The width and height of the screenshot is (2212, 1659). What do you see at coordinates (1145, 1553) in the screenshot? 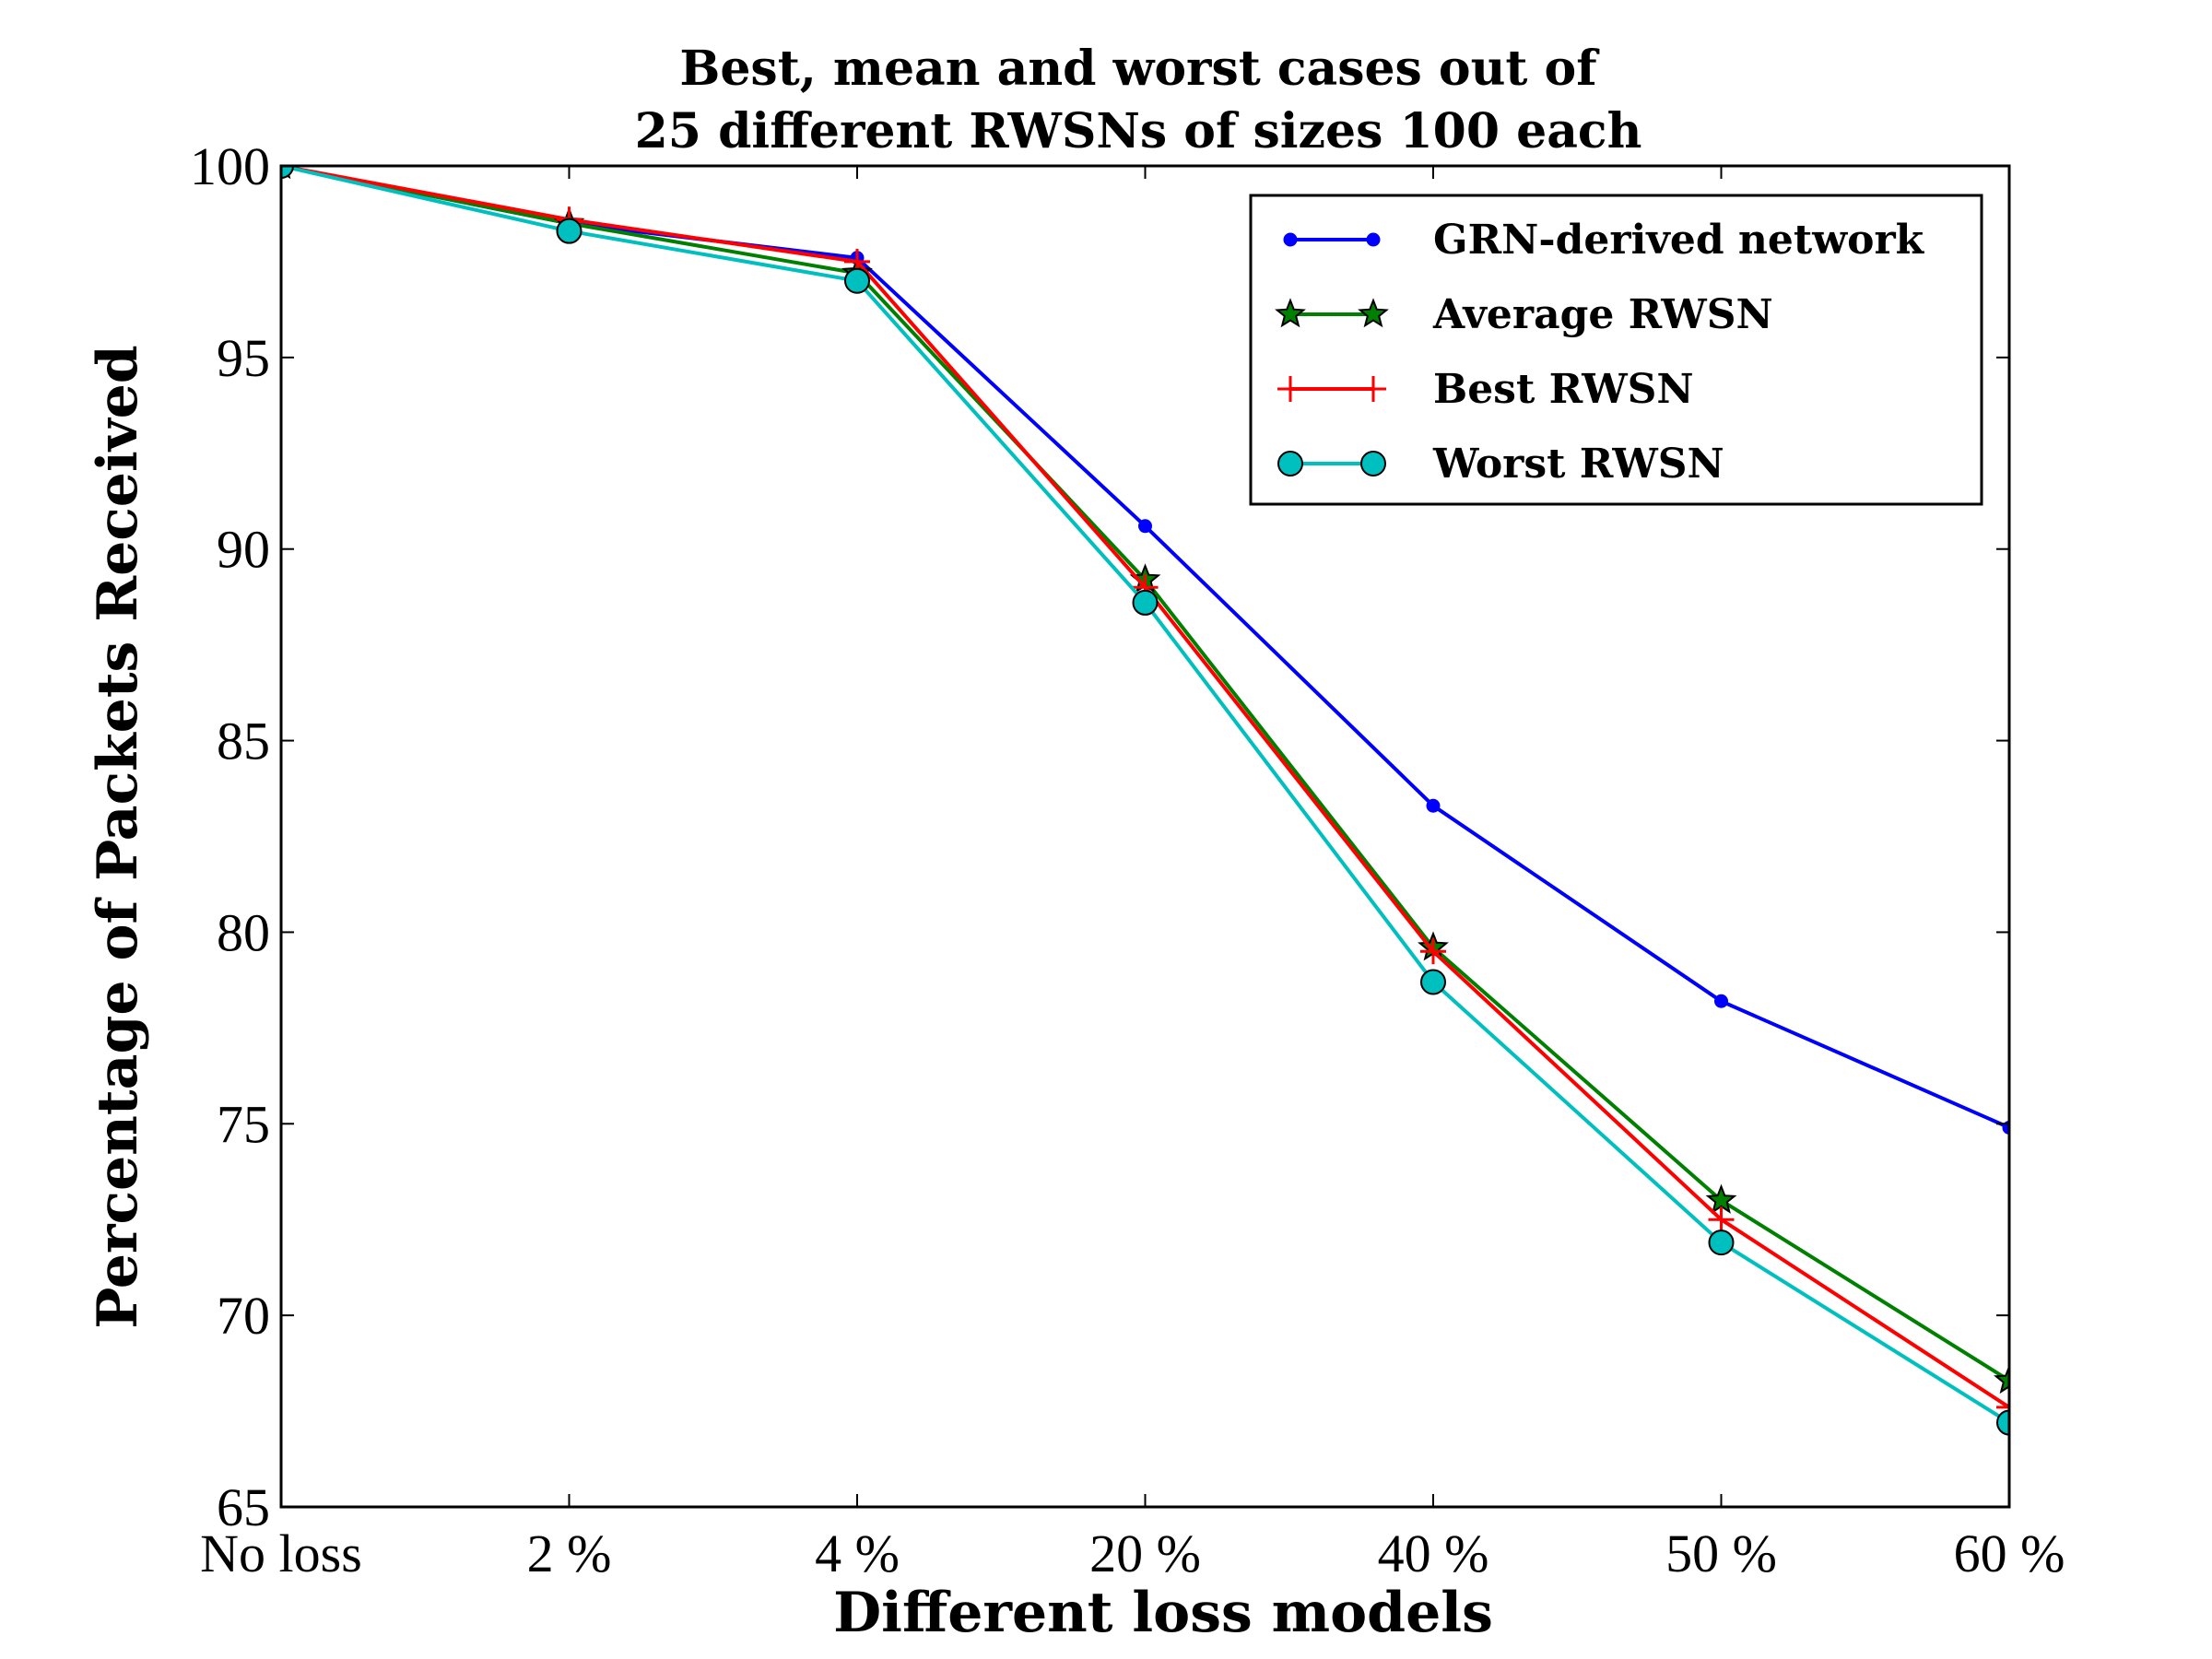
I see `x-tick-label: 20 %` at bounding box center [1145, 1553].